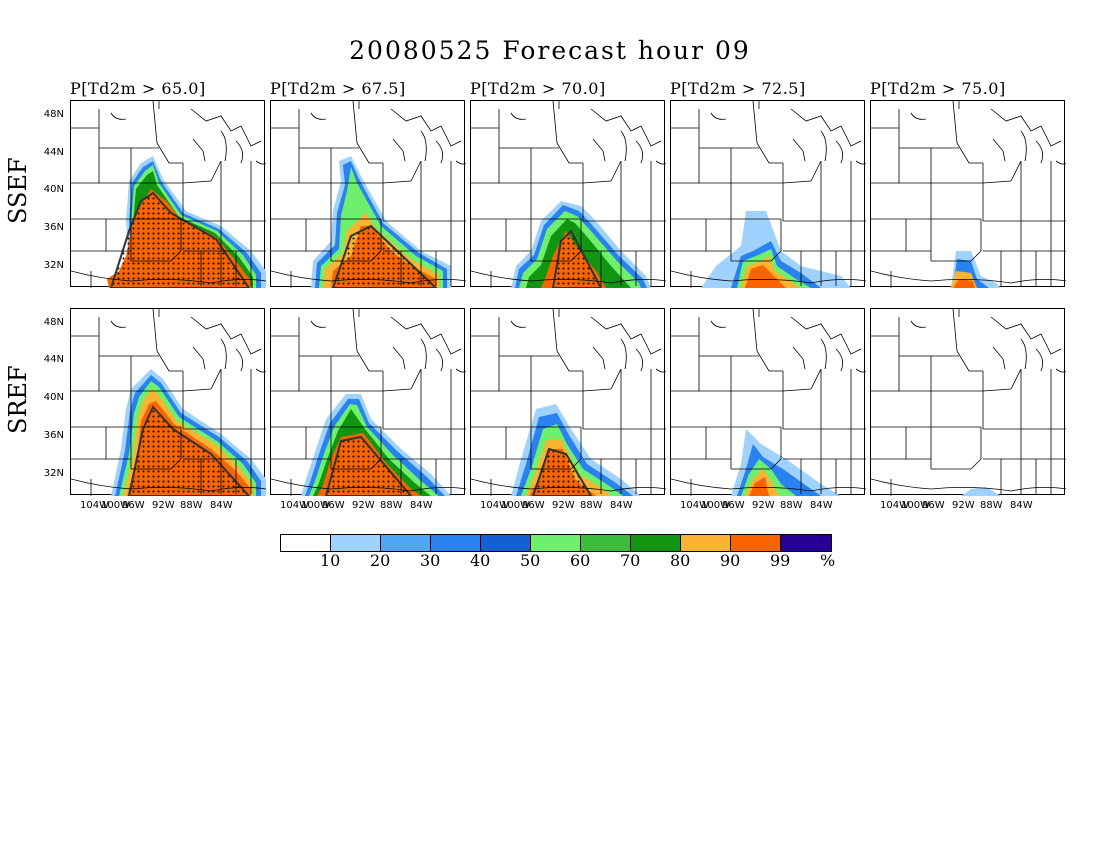 Image resolution: width=1100 pixels, height=850 pixels. I want to click on lat-label: 32N, so click(53, 473).